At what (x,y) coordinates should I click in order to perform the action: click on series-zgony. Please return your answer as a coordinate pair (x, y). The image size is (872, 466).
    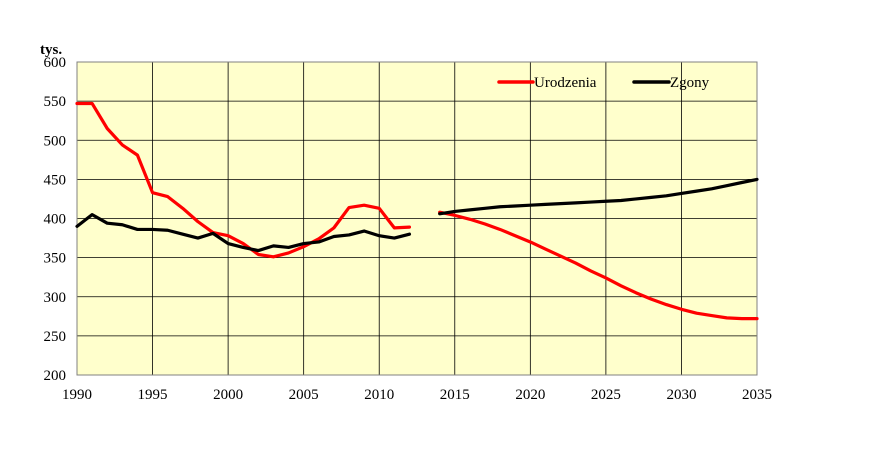
    Looking at the image, I should click on (417, 215).